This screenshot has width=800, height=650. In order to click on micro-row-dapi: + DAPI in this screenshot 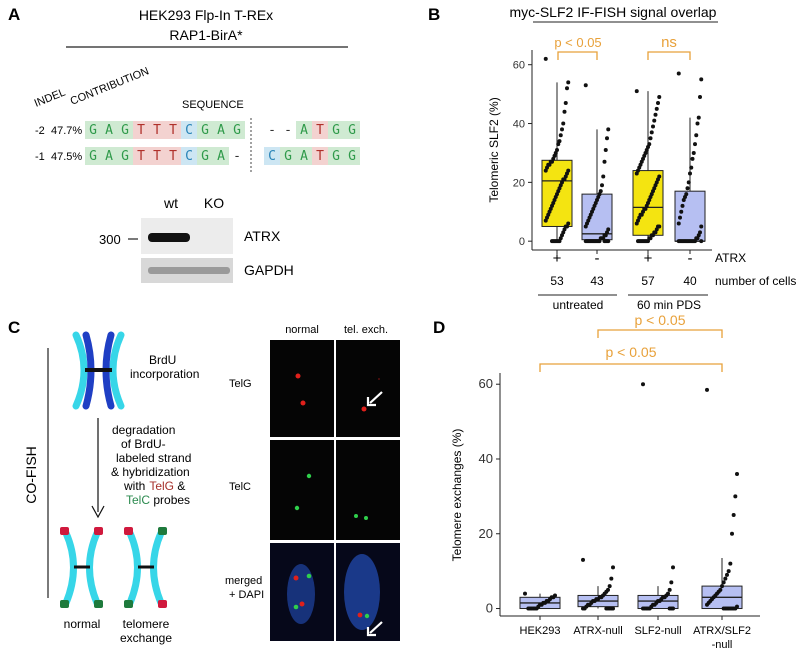, I will do `click(246, 595)`.